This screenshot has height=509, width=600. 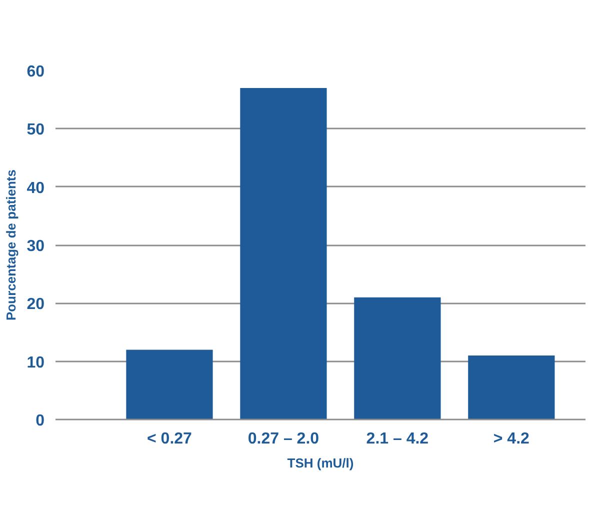 What do you see at coordinates (320, 463) in the screenshot?
I see `x-axis-title: TSH (mU/l)` at bounding box center [320, 463].